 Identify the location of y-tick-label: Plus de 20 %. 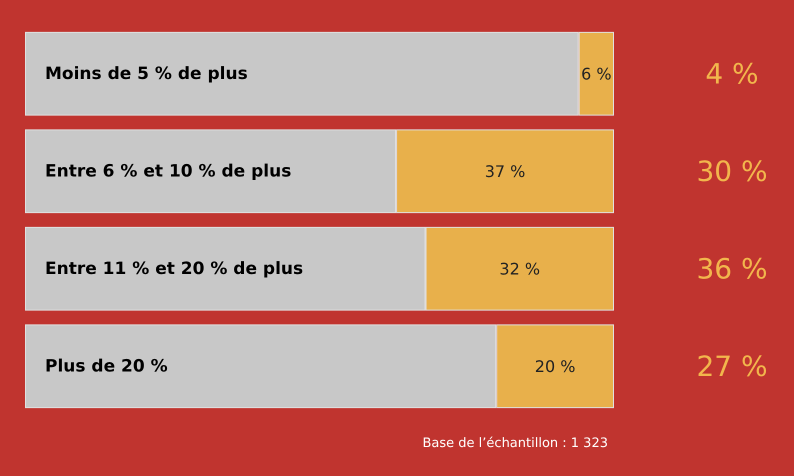
(106, 366).